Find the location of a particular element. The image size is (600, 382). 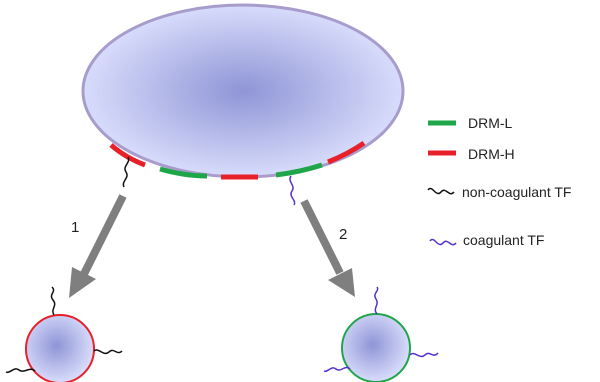

vesicle-2-tf-top is located at coordinates (376, 300).